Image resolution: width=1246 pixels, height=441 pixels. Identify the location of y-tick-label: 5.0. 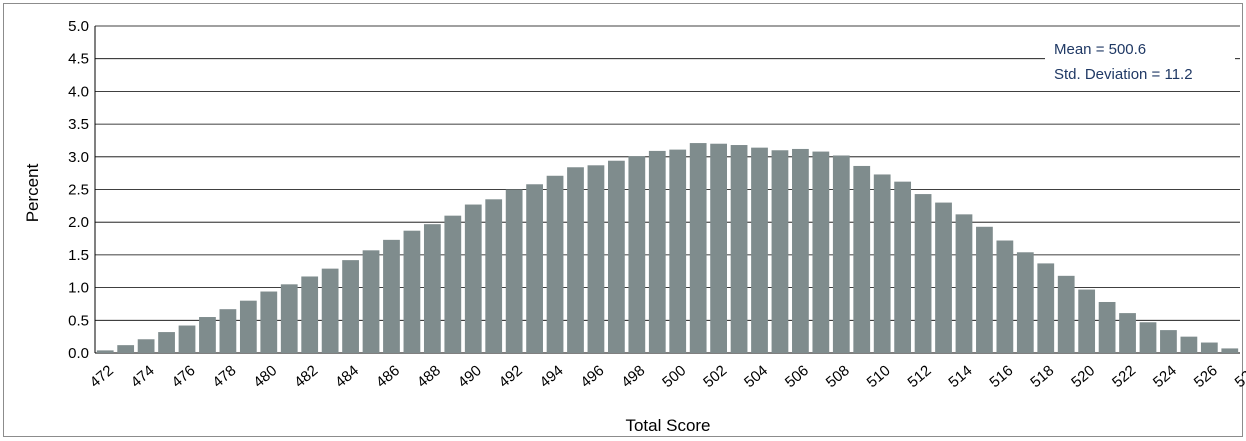
(78, 26).